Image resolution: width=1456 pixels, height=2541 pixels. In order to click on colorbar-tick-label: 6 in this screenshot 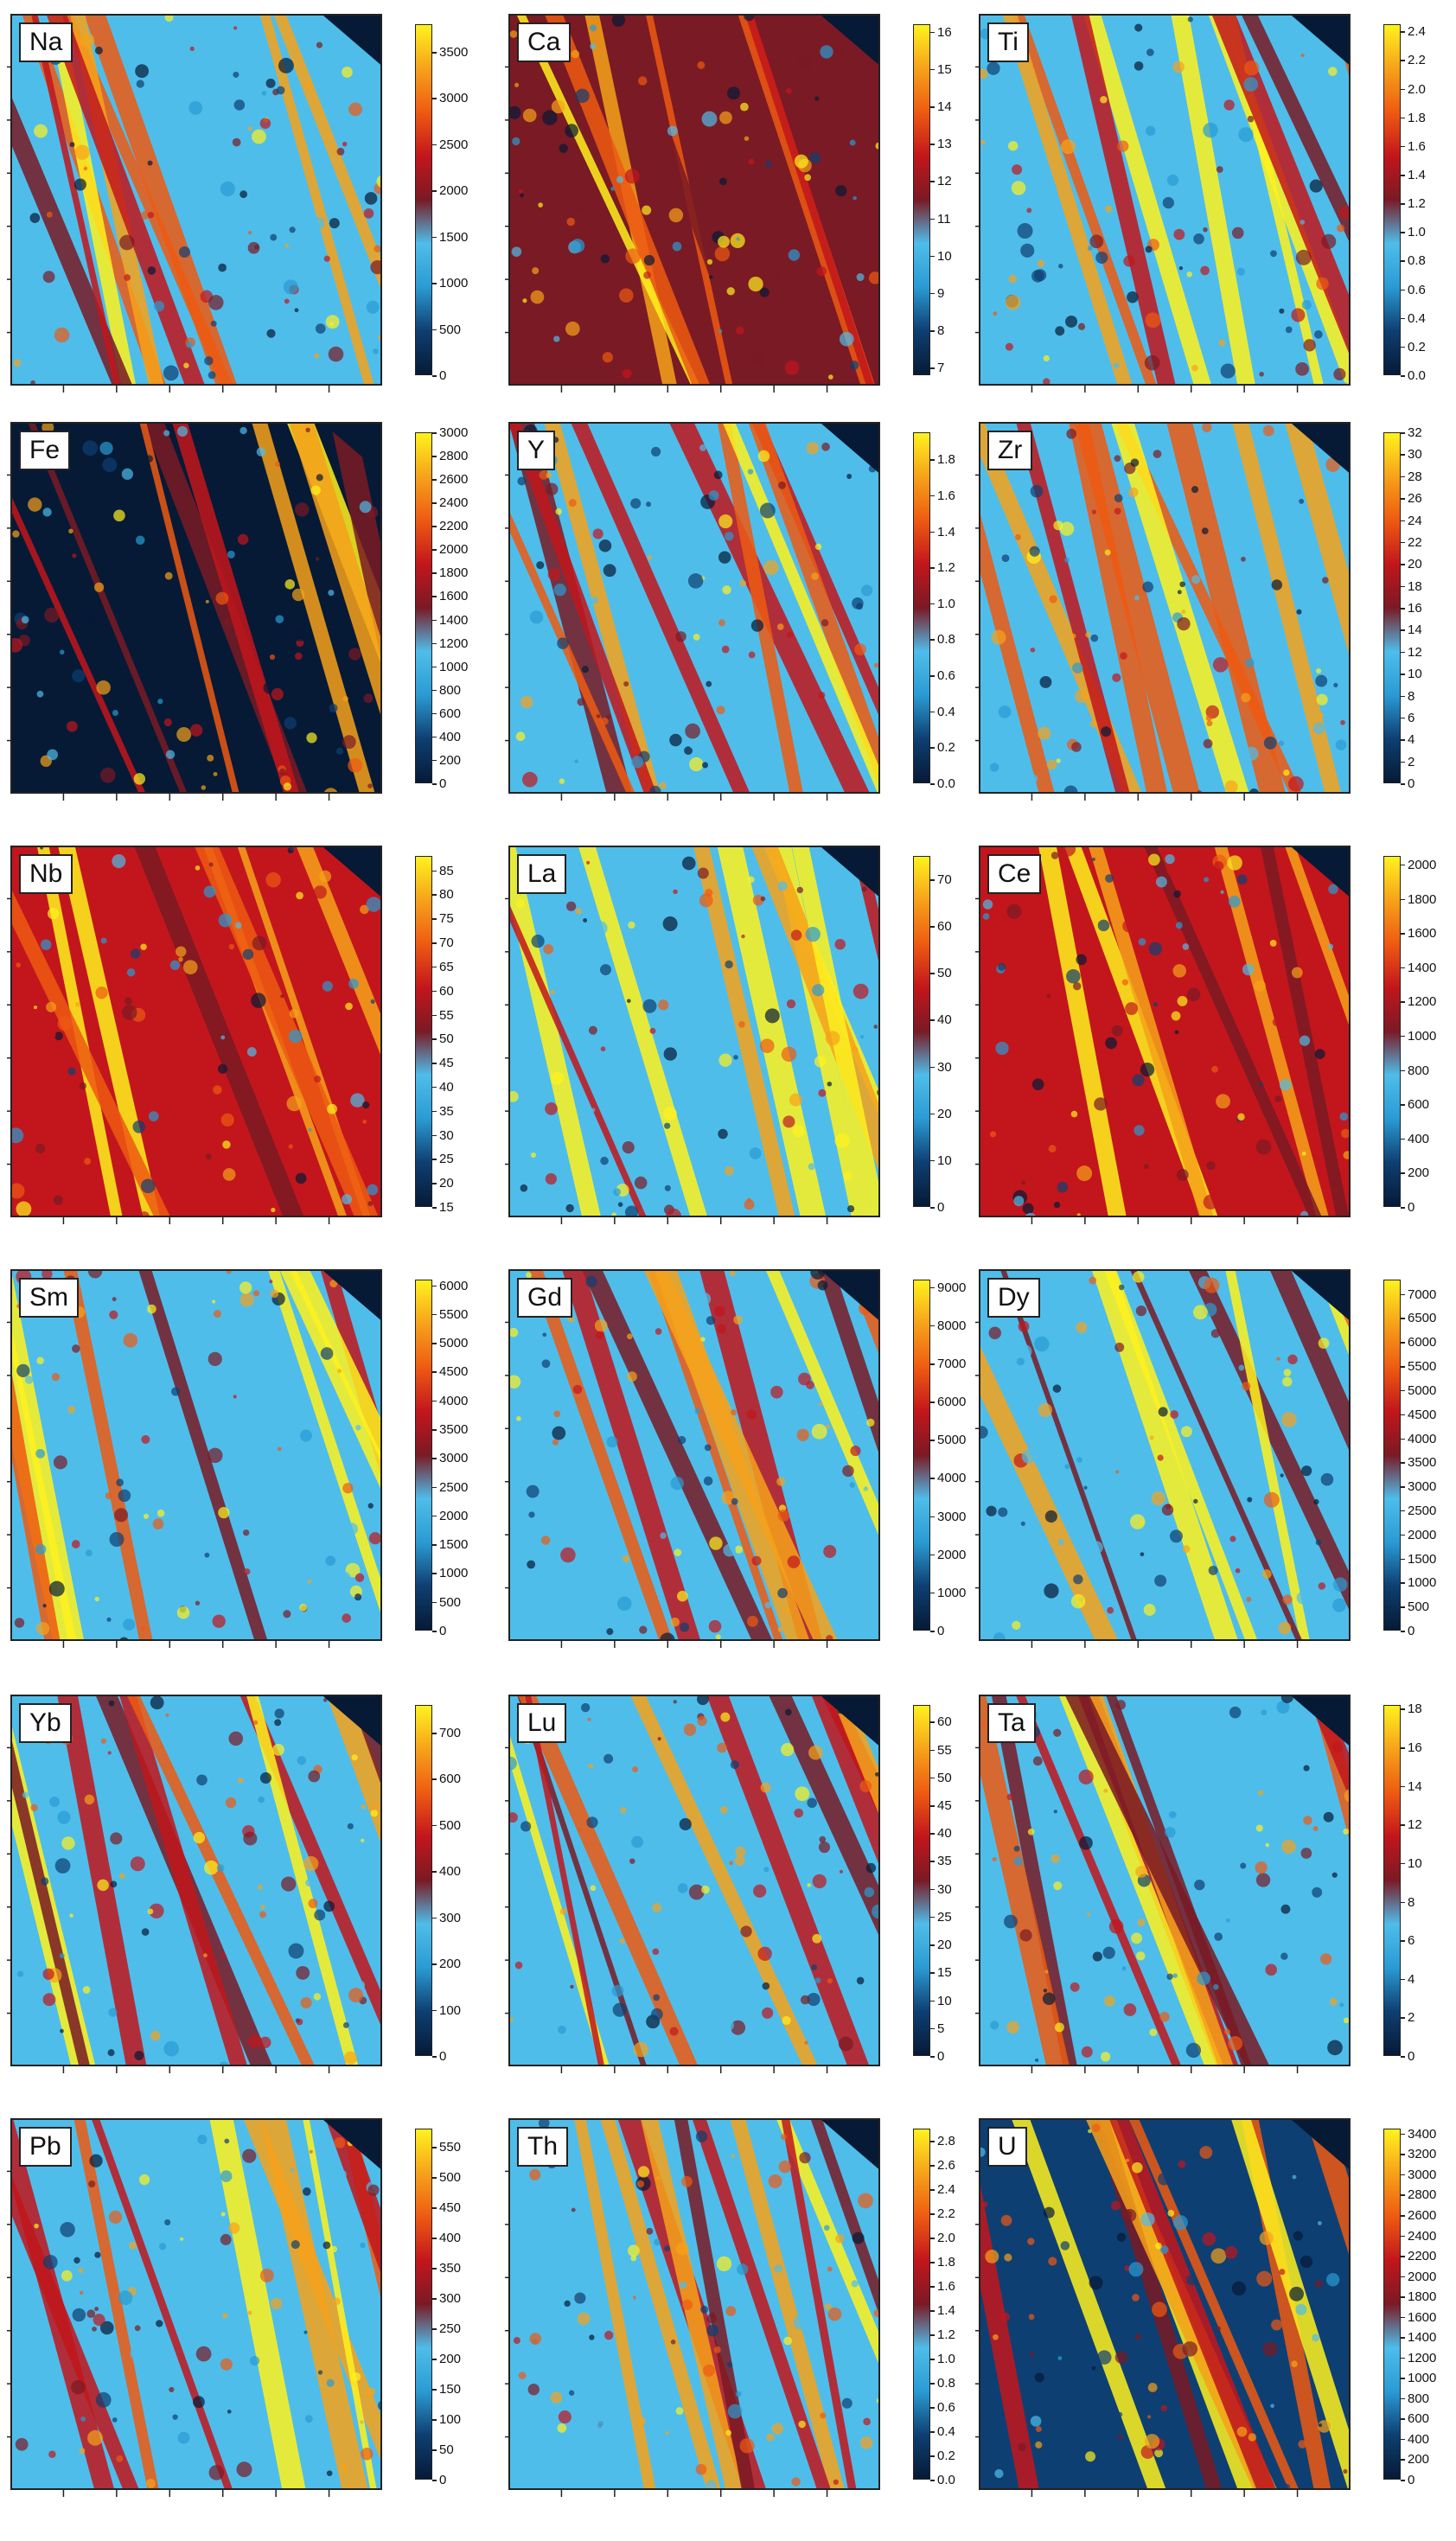, I will do `click(1412, 717)`.